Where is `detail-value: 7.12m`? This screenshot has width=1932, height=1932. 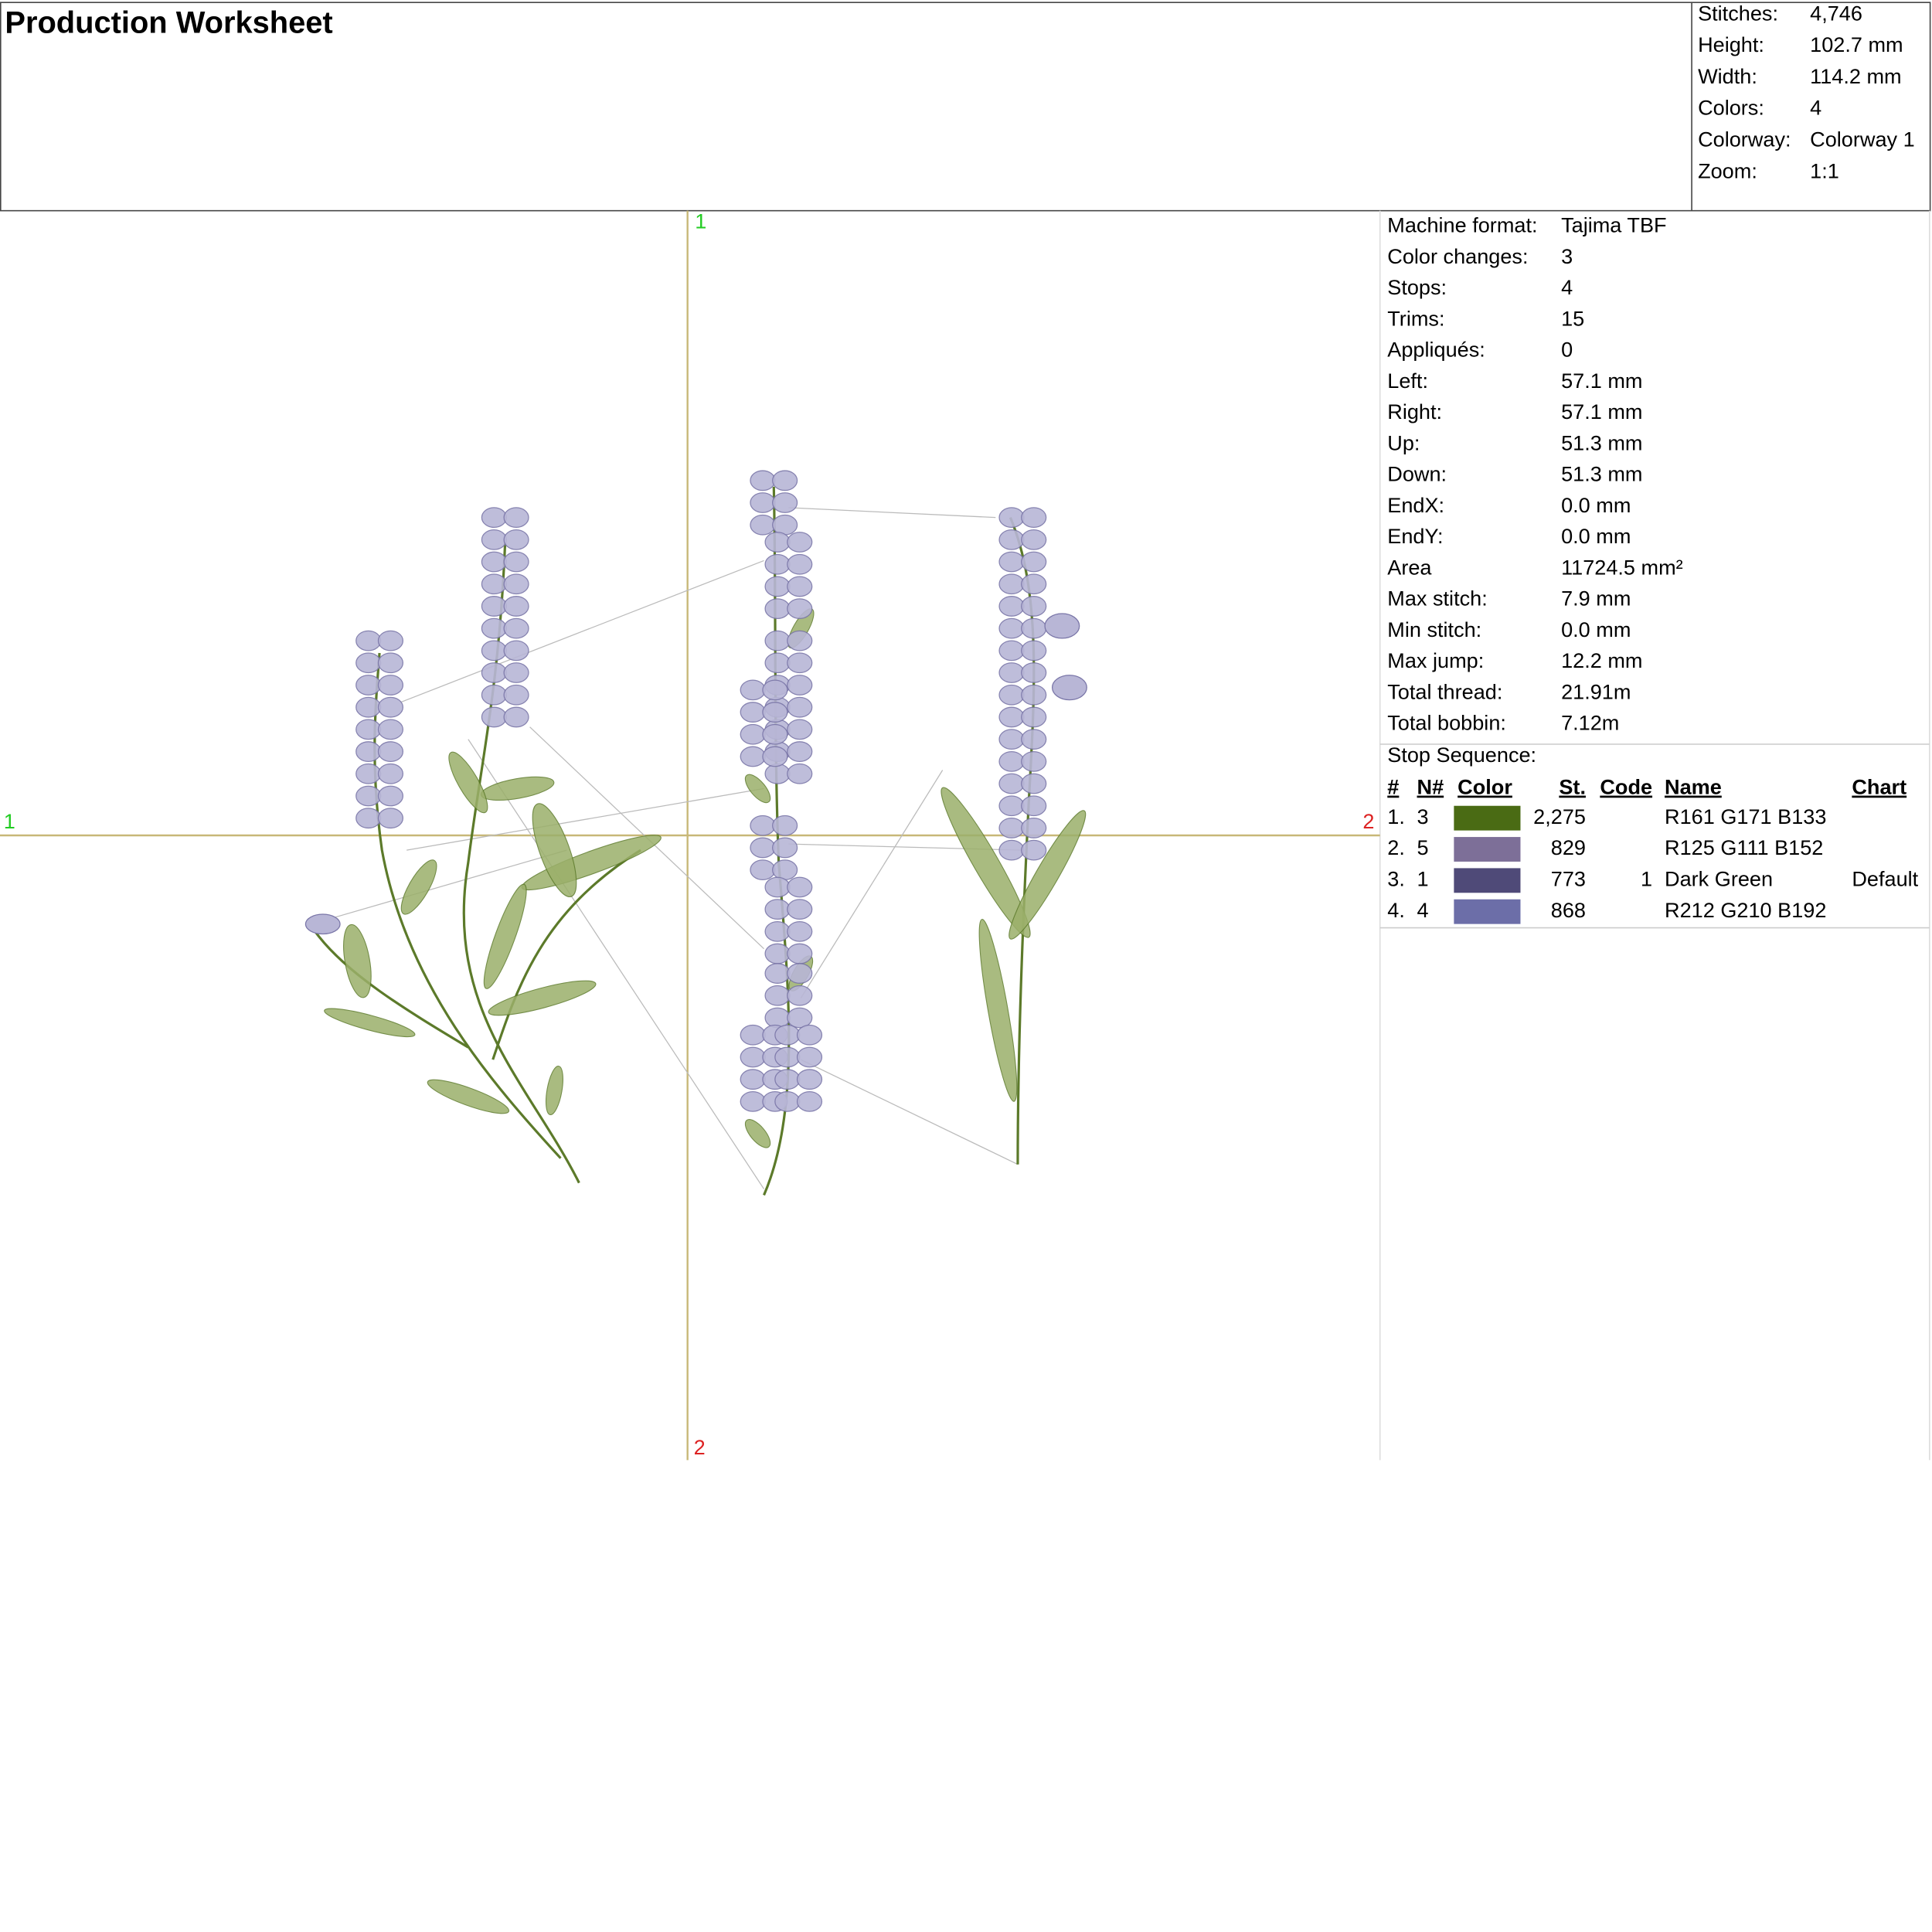
detail-value: 7.12m is located at coordinates (1590, 723).